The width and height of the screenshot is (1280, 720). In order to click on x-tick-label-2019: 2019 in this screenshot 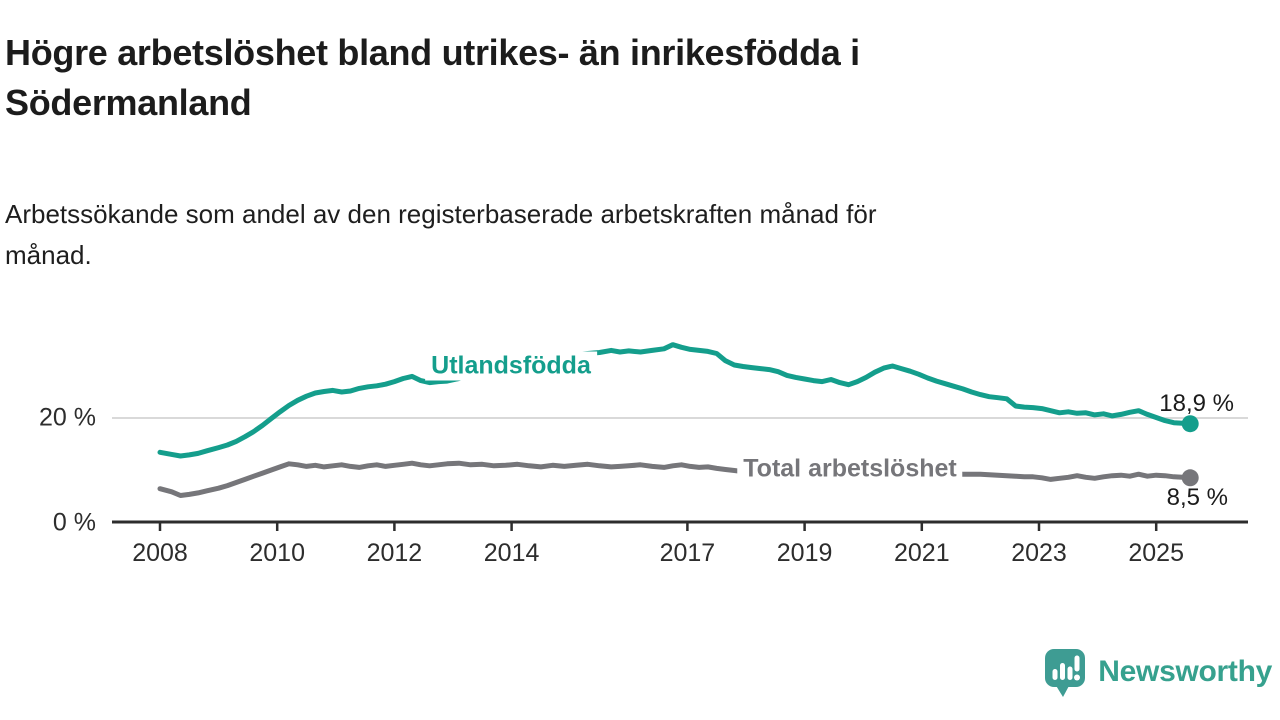, I will do `click(804, 553)`.